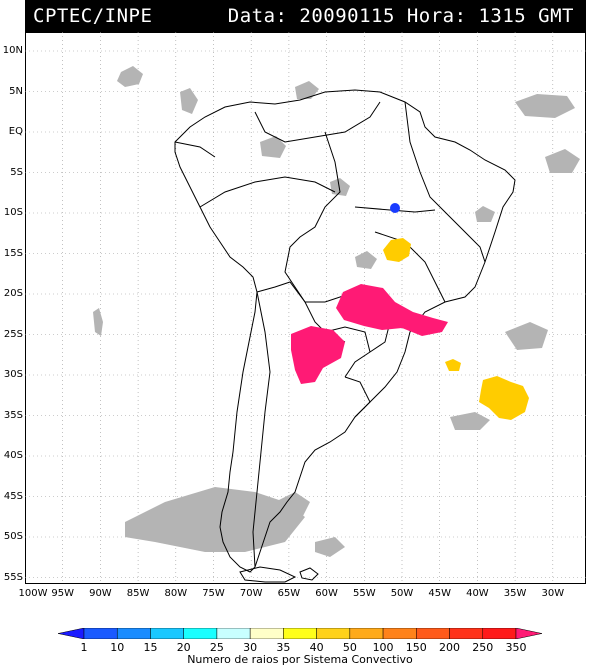  I want to click on colorbar-tick-label: 25, so click(216, 647).